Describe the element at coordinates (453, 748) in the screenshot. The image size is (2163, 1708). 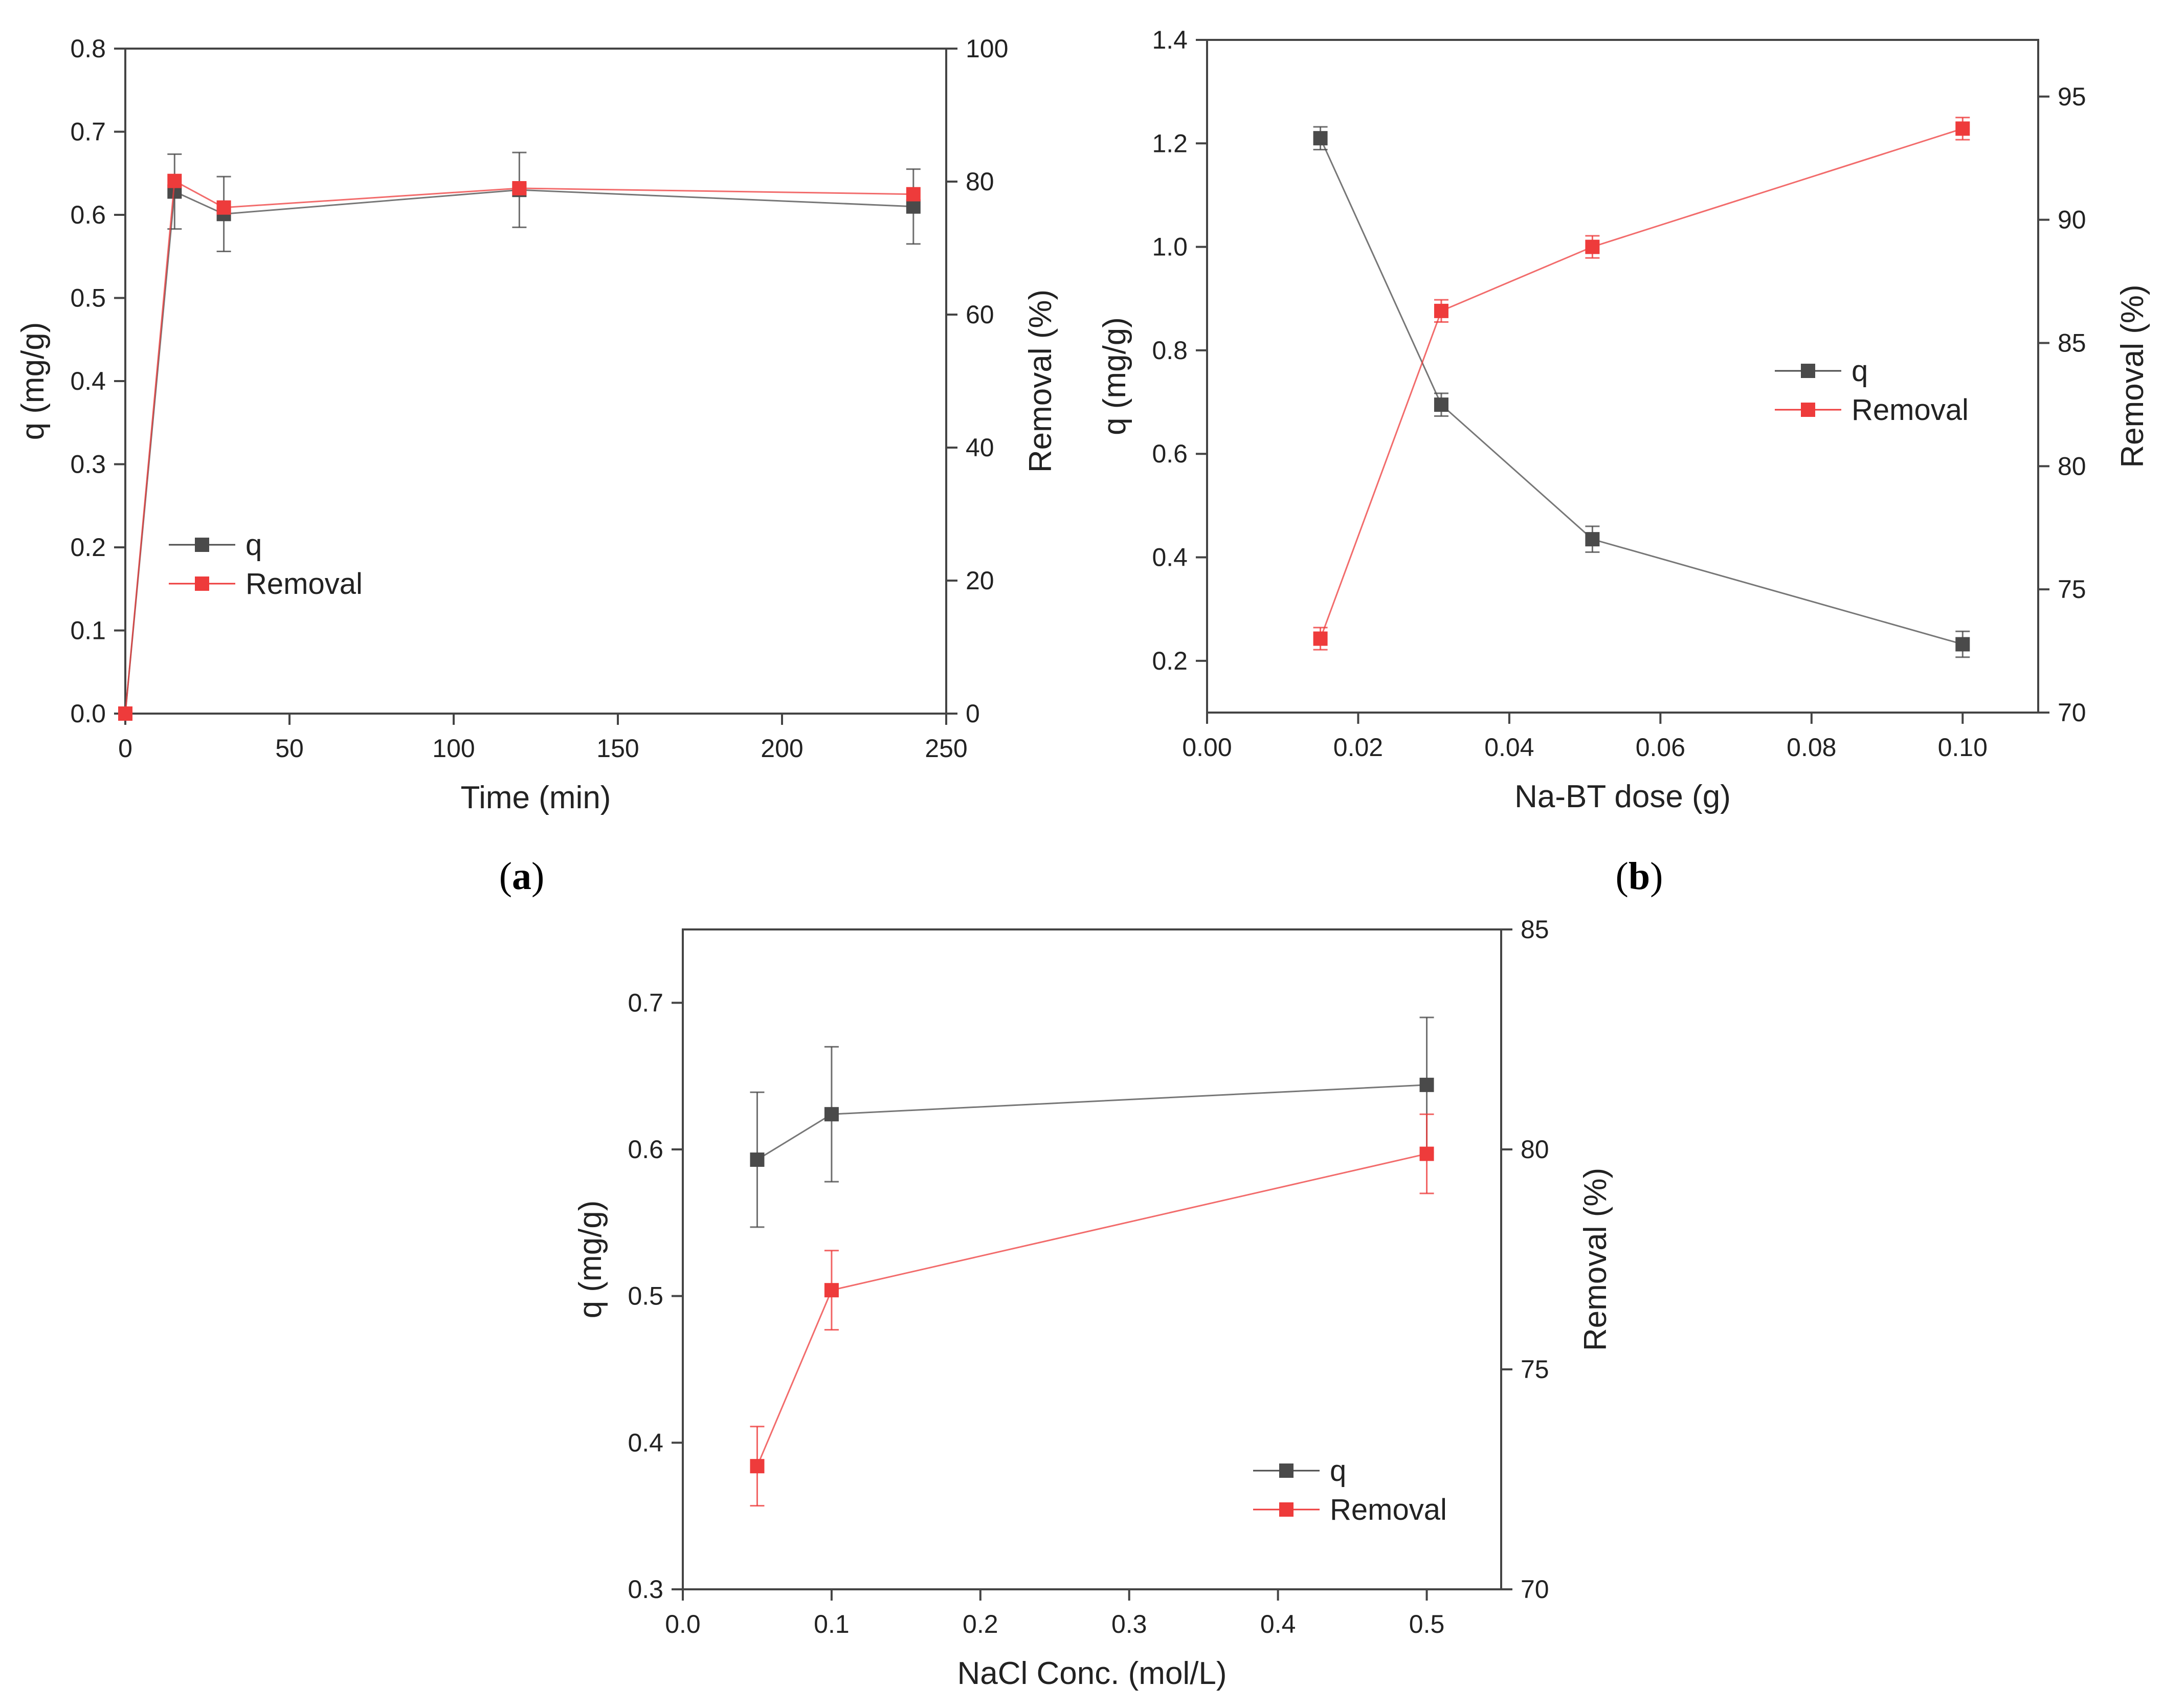
I see `x-tick-label: 100` at that location.